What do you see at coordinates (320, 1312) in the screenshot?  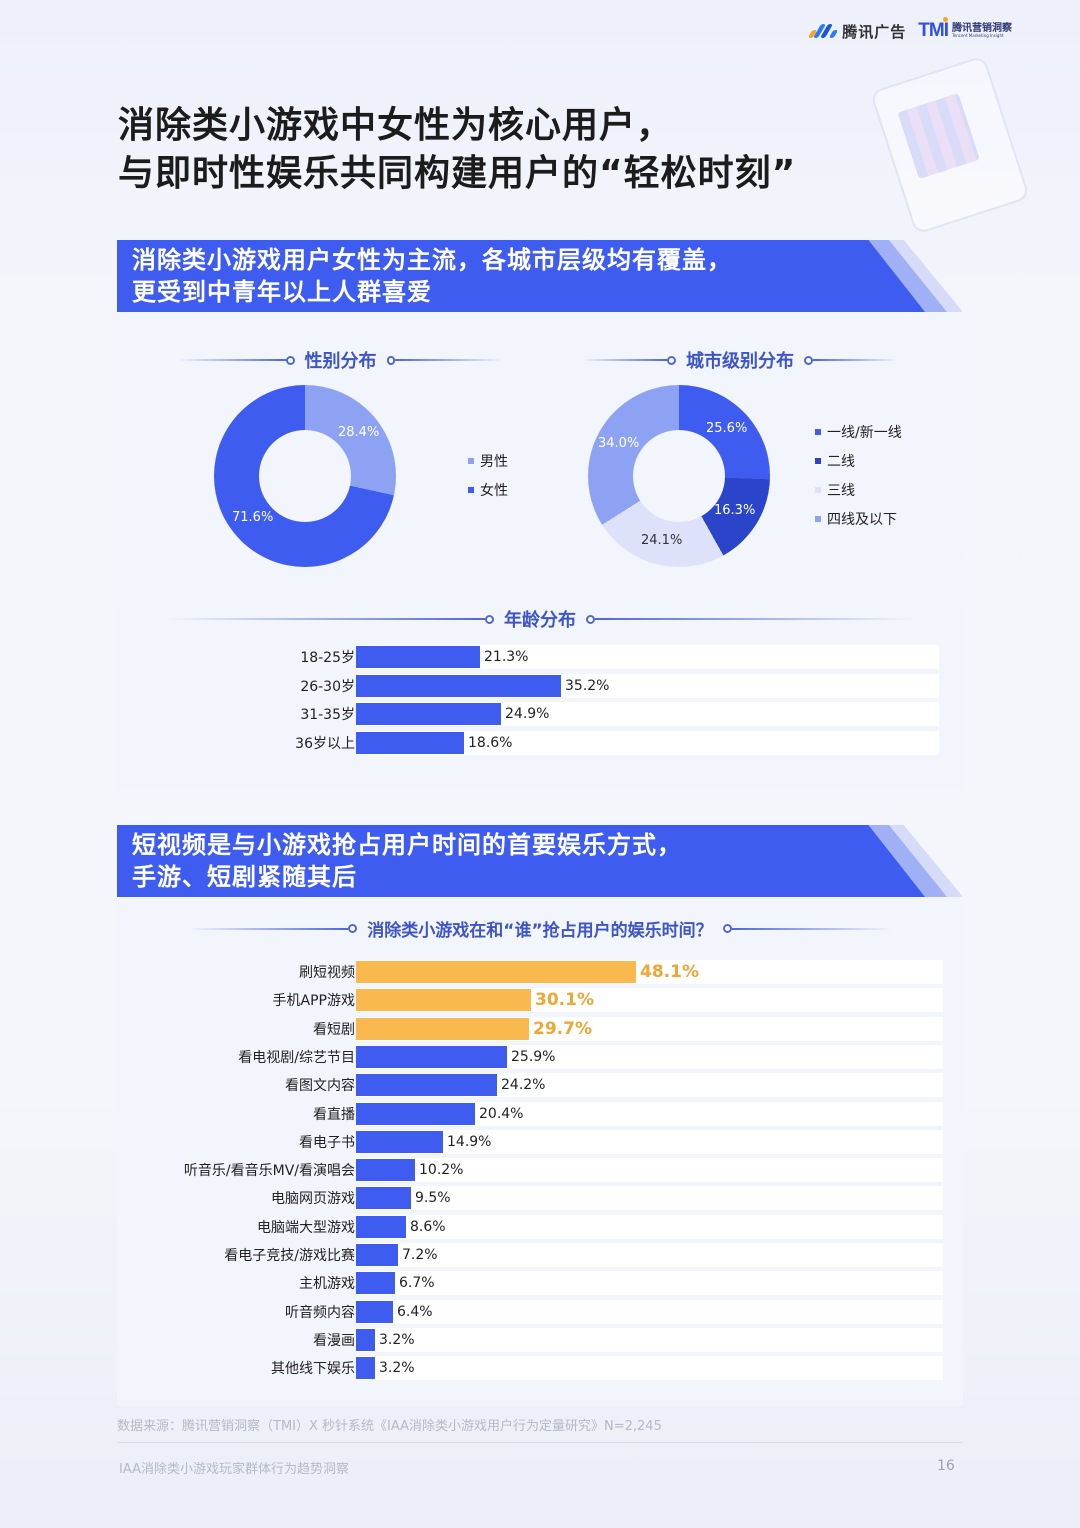 I see `bar-category-label: 听音频内容` at bounding box center [320, 1312].